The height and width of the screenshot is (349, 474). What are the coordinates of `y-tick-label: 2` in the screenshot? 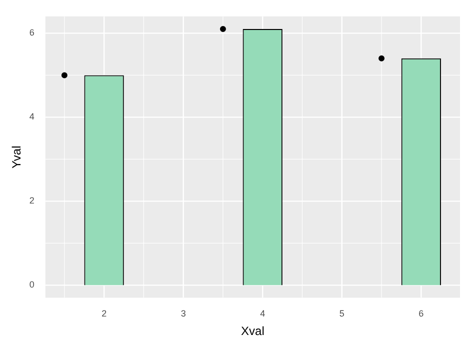 It's located at (31, 201).